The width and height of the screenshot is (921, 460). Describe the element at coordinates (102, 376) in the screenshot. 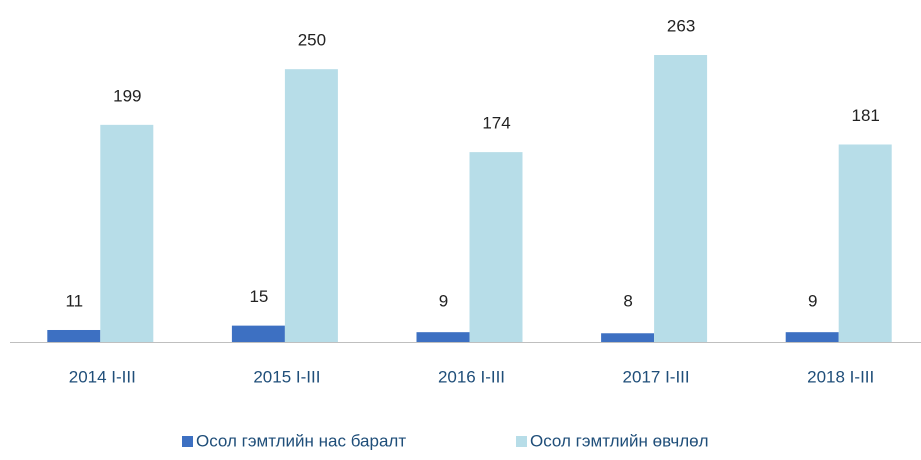

I see `x-tick-label: 2014 I-III` at that location.